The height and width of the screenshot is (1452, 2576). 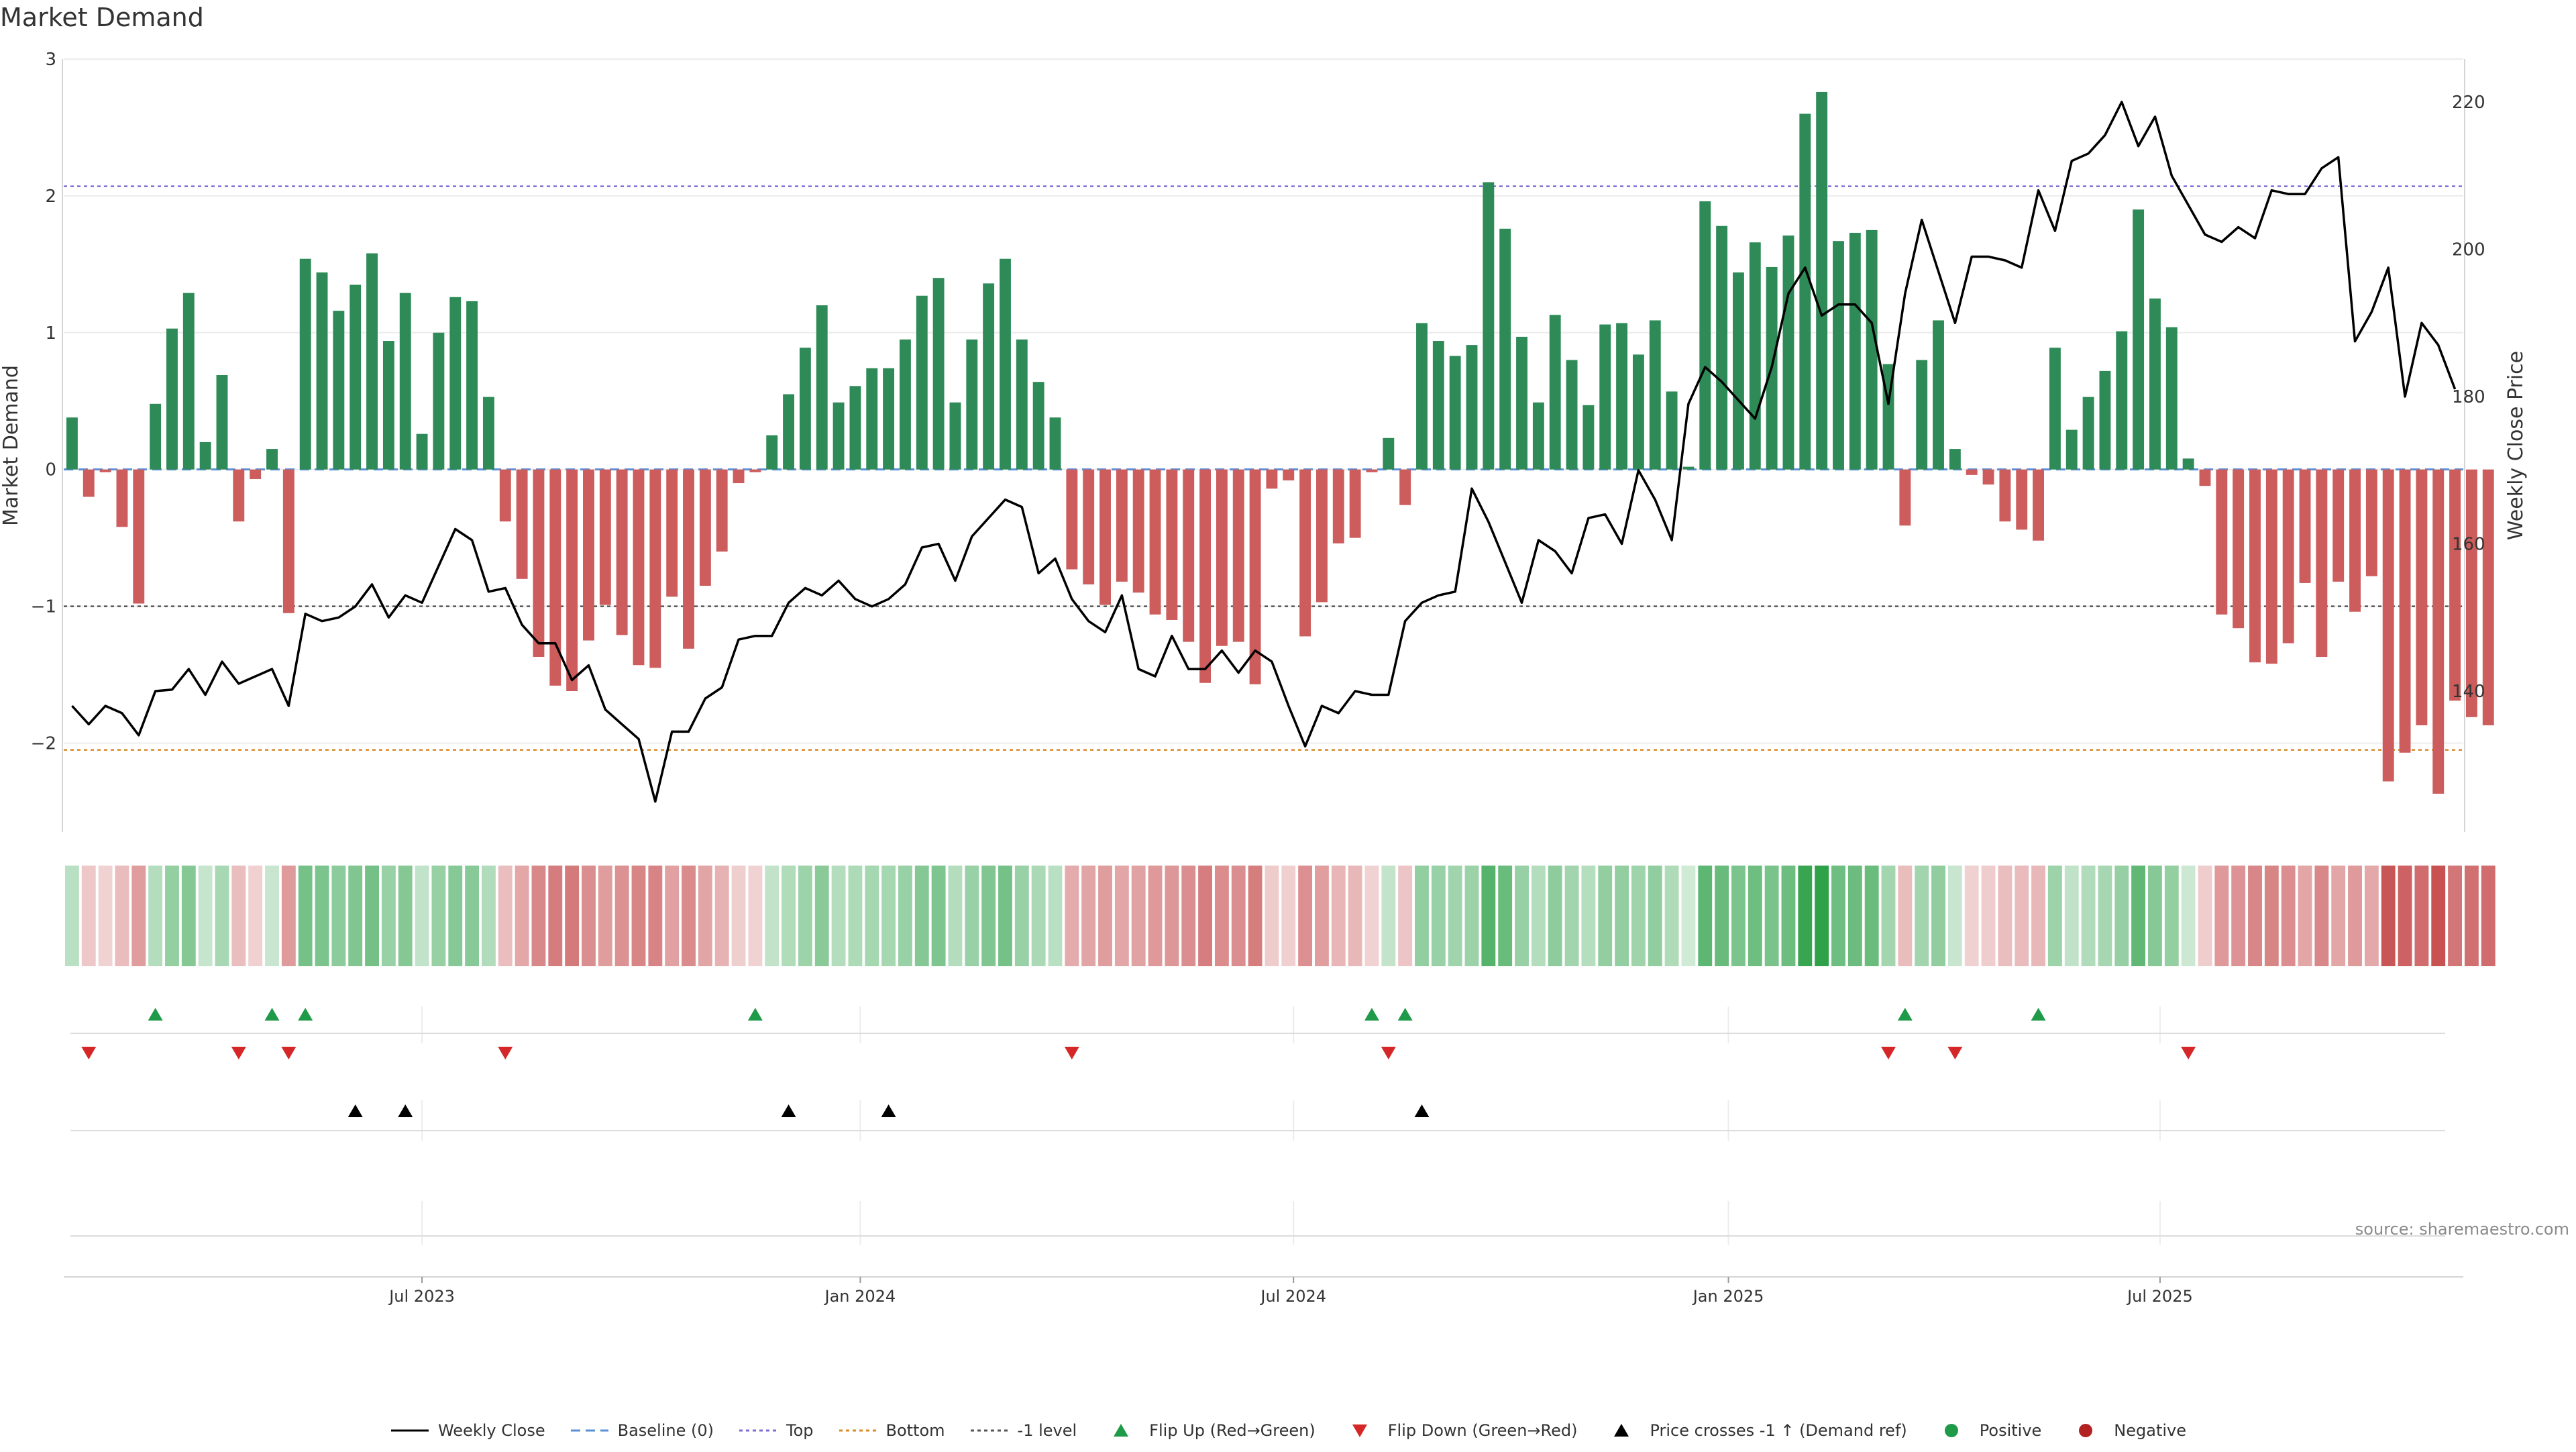 I want to click on x-tick-label: Jan 2024, so click(x=860, y=1297).